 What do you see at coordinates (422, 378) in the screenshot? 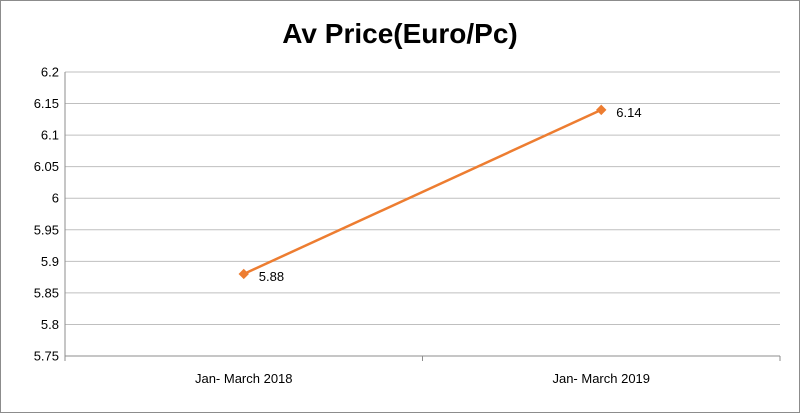
I see `x-axis-tick-labels: Jan- March 2018 Jan- March 2019` at bounding box center [422, 378].